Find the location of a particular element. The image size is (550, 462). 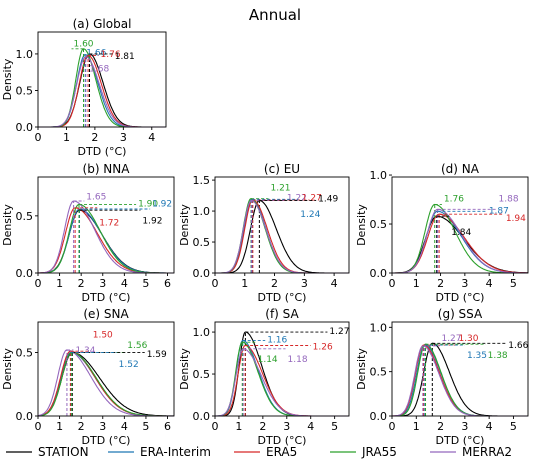

annotation-label: 1.90 is located at coordinates (148, 204).